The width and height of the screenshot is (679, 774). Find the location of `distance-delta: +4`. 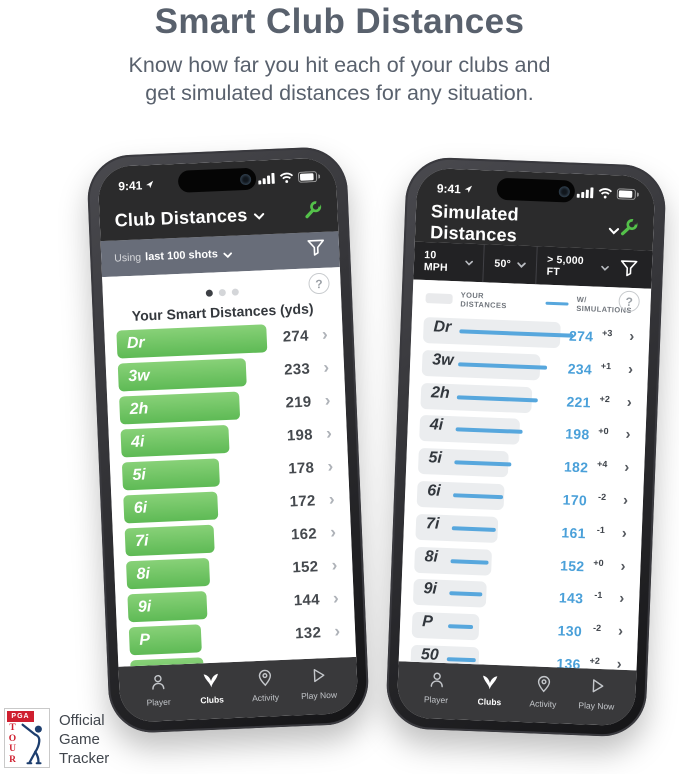

distance-delta: +4 is located at coordinates (602, 464).